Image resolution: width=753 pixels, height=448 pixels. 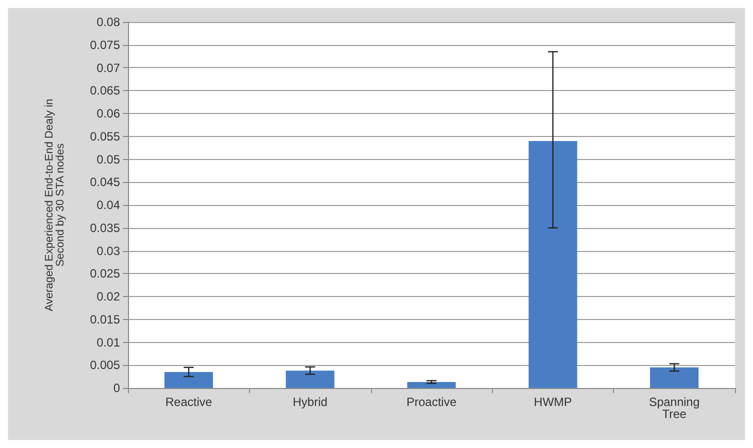 I want to click on x-tick-label: Proactive, so click(x=431, y=402).